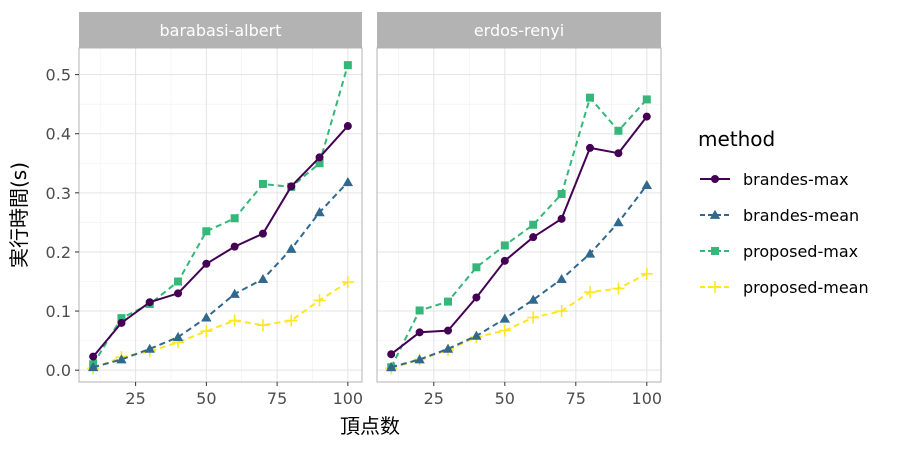 Image resolution: width=900 pixels, height=450 pixels. I want to click on y-tick-label: 0.0, so click(58, 370).